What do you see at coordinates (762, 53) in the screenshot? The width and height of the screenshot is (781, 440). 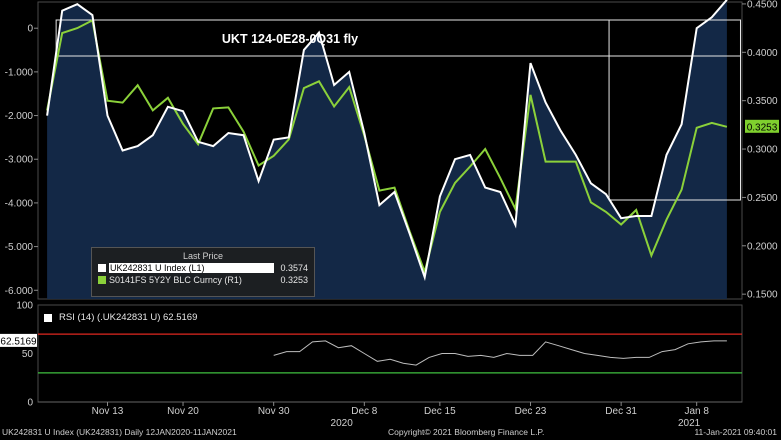 I see `right-axis-tick-label: 0.4000` at bounding box center [762, 53].